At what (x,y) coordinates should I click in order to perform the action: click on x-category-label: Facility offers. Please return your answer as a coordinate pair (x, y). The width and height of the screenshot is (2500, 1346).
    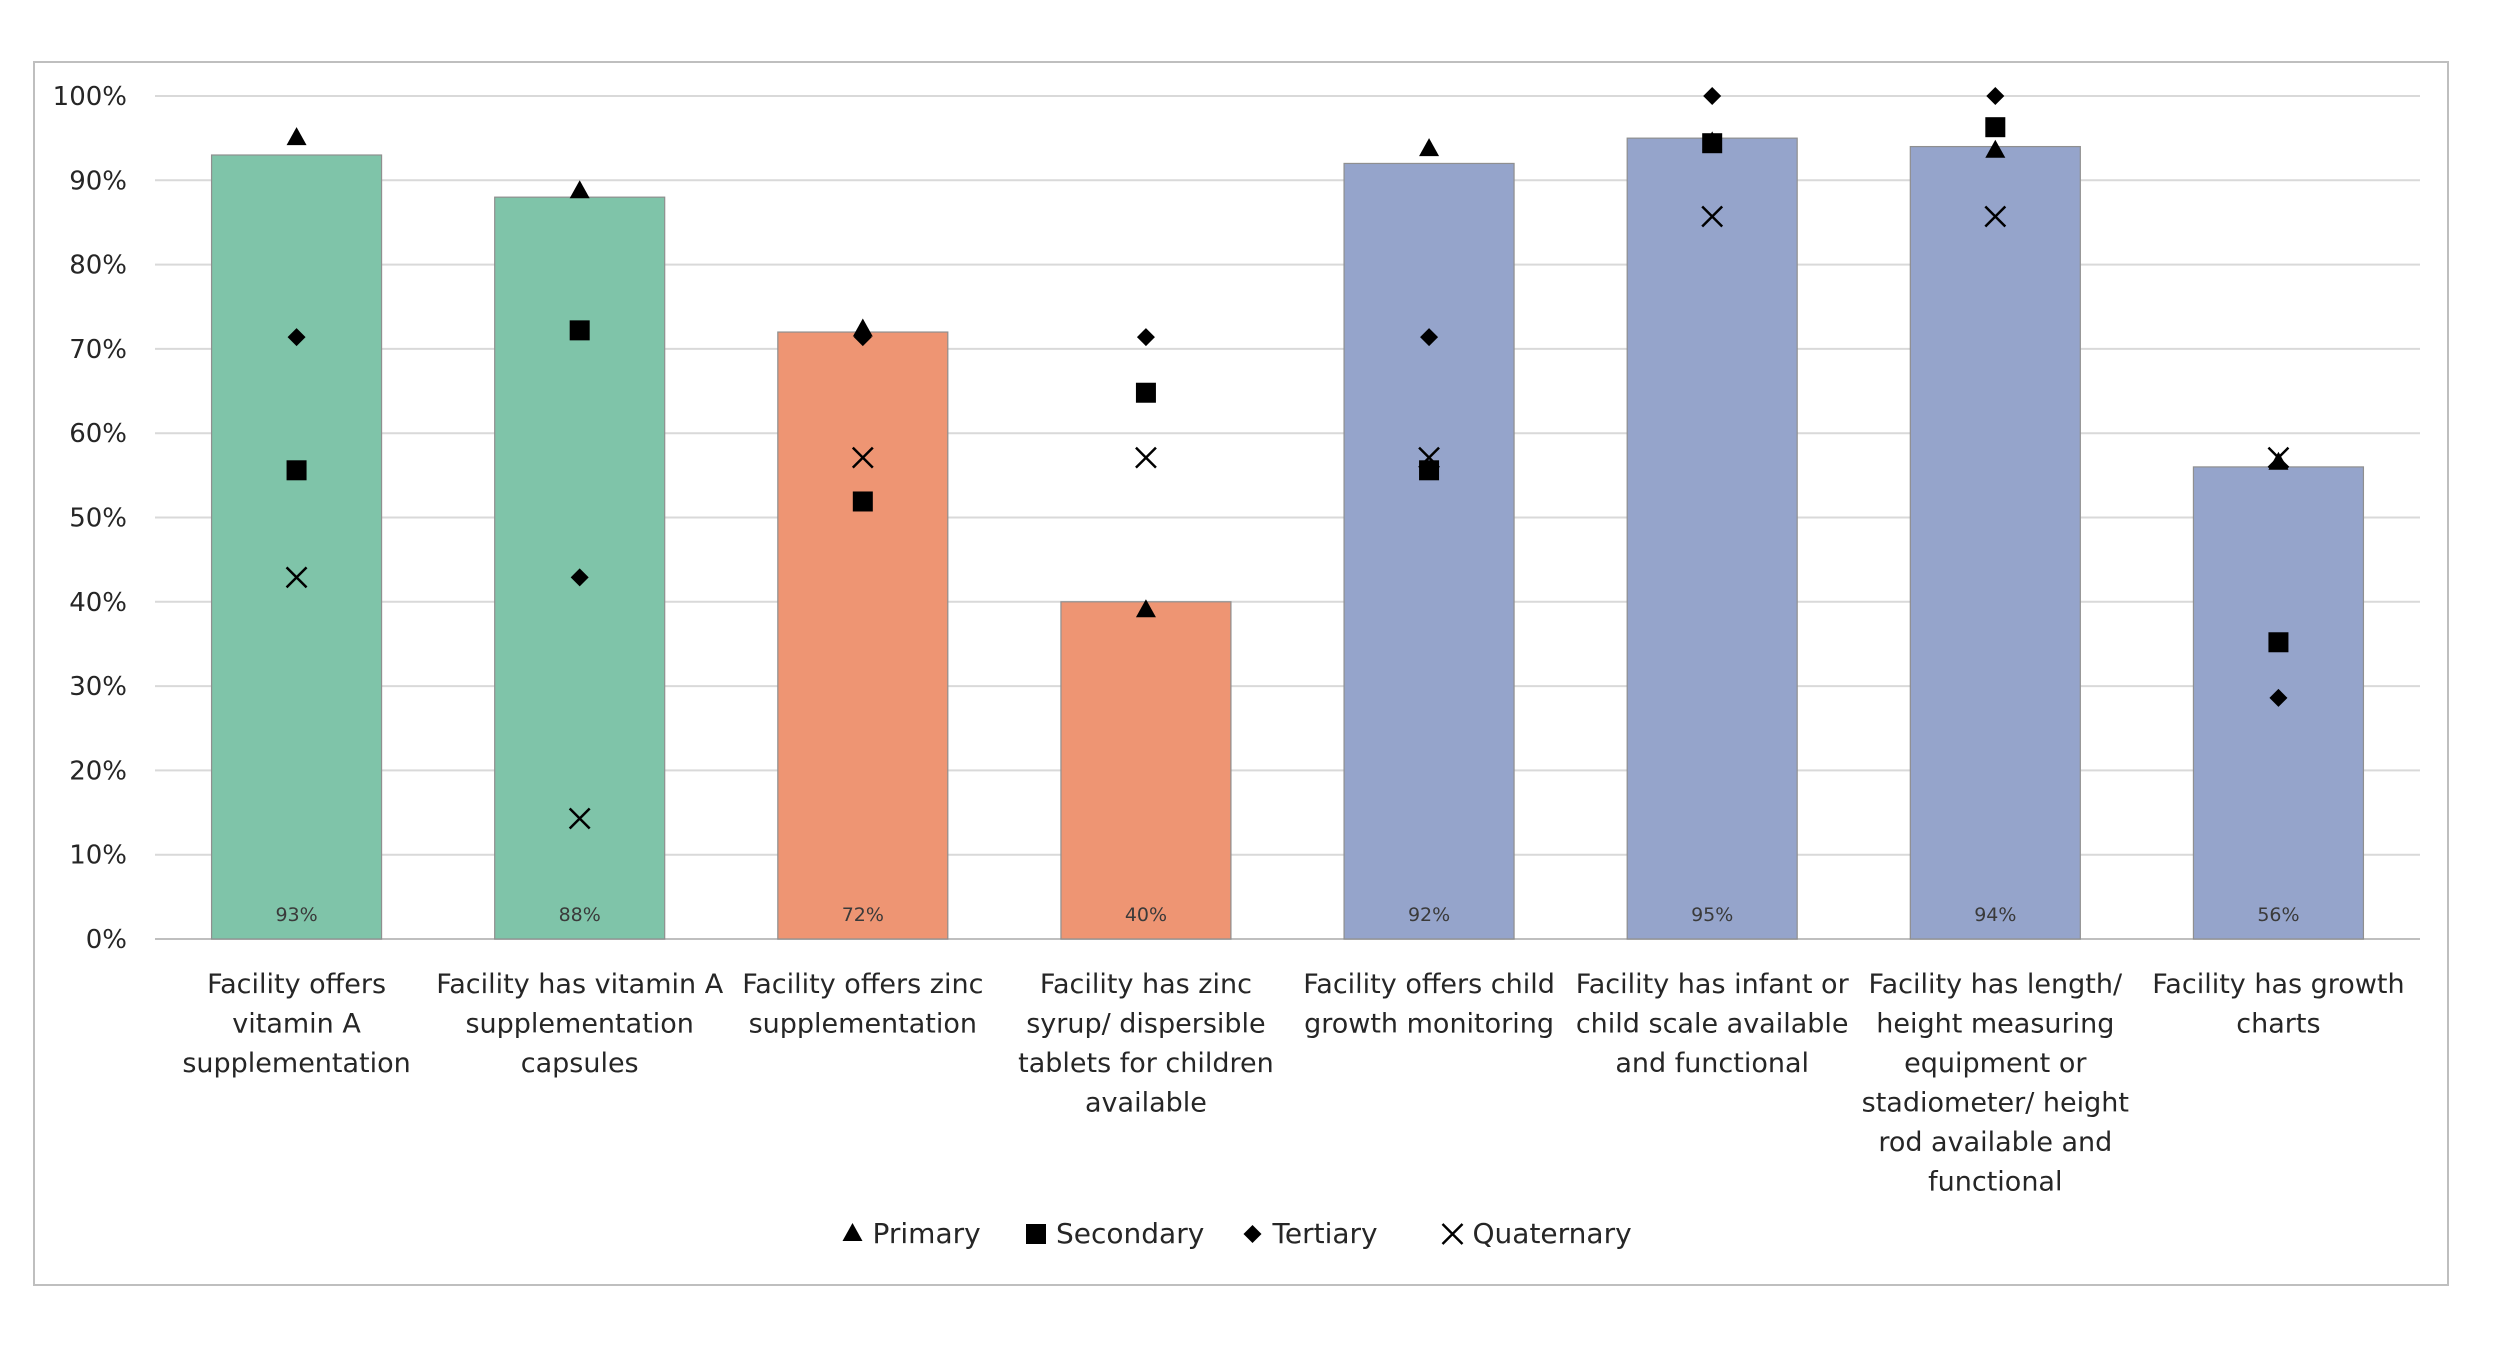
    Looking at the image, I should click on (296, 984).